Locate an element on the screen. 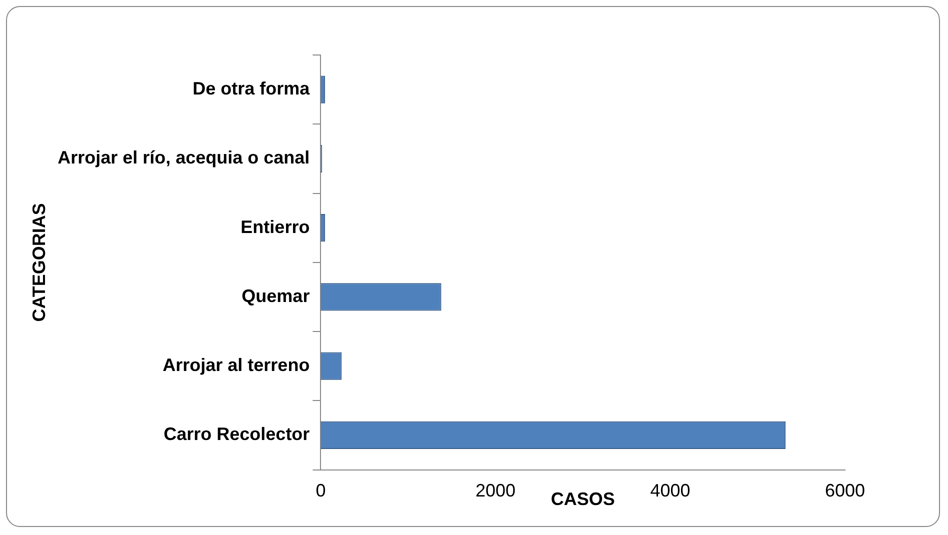 This screenshot has height=535, width=948. x-tick-label: 0 is located at coordinates (321, 490).